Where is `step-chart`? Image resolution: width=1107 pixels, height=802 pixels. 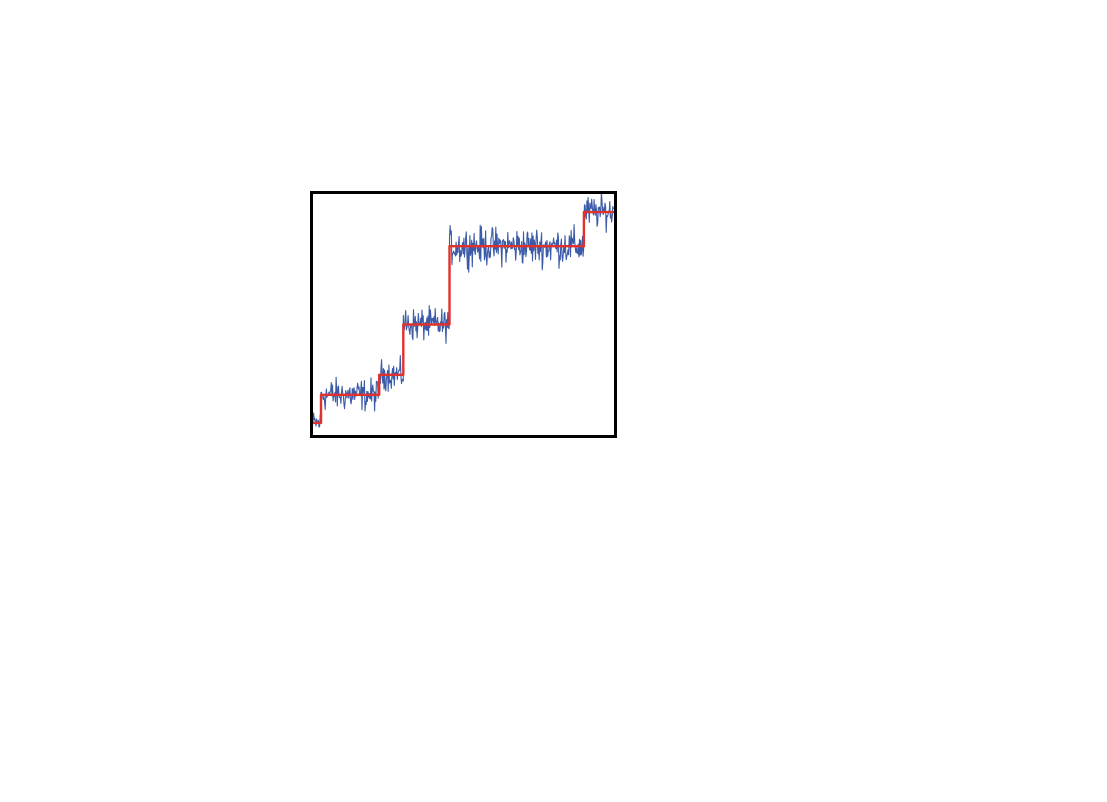
step-chart is located at coordinates (463, 314).